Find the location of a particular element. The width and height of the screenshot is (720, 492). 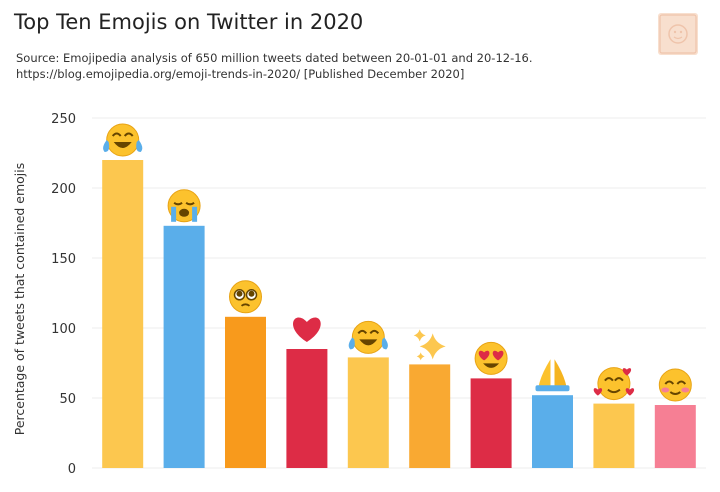

bar-red-heart is located at coordinates (307, 408).